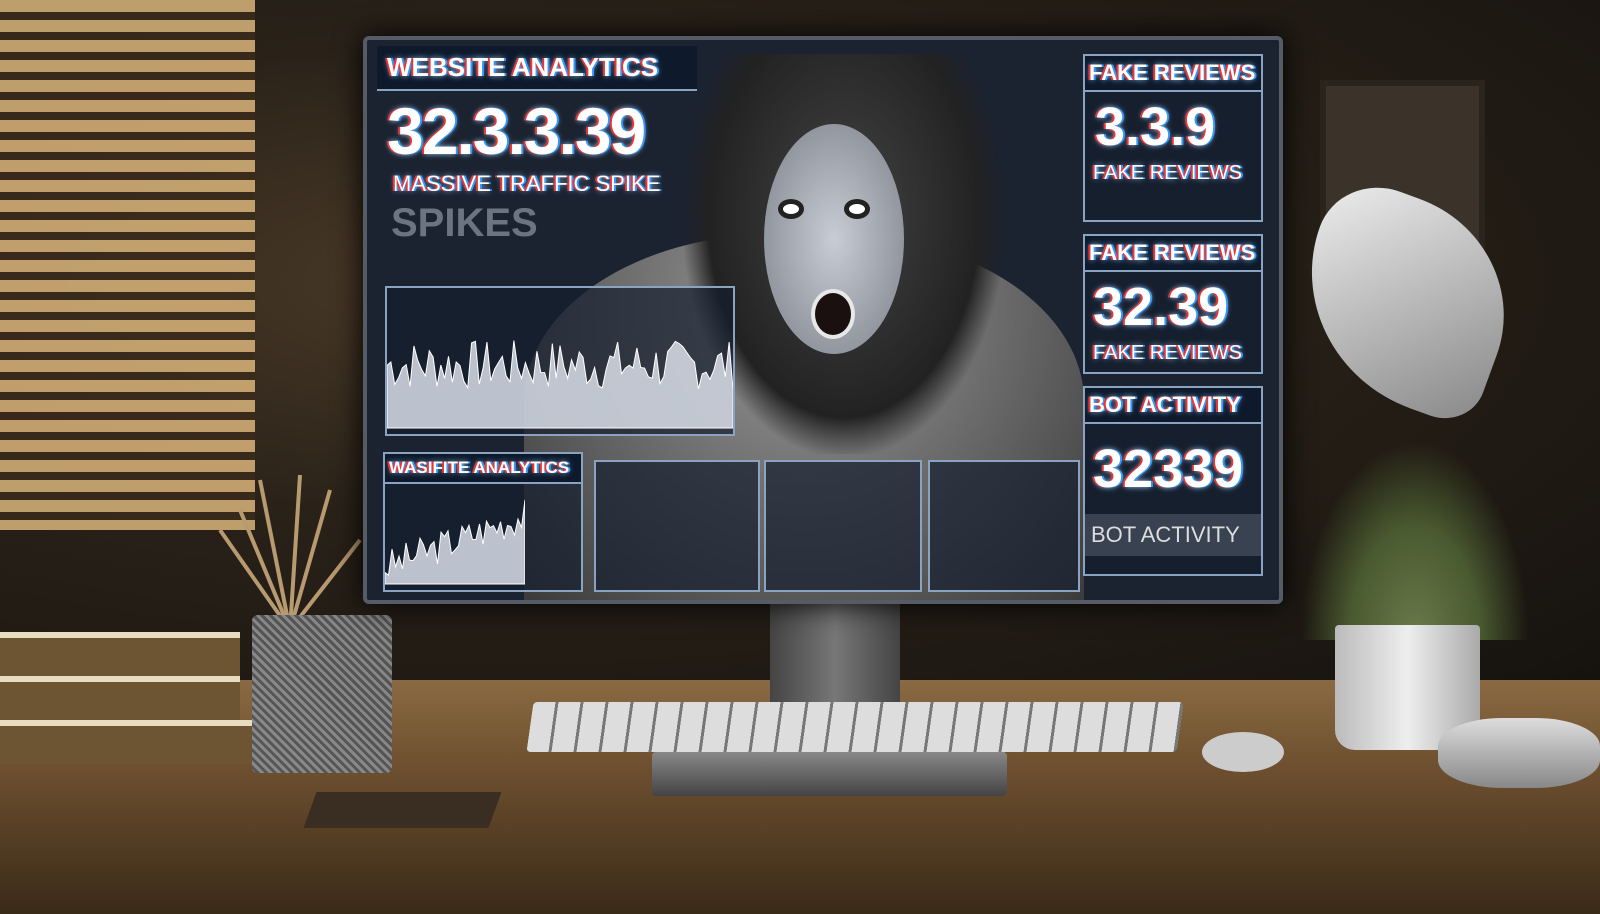 The height and width of the screenshot is (914, 1600). I want to click on keyboard, so click(855, 727).